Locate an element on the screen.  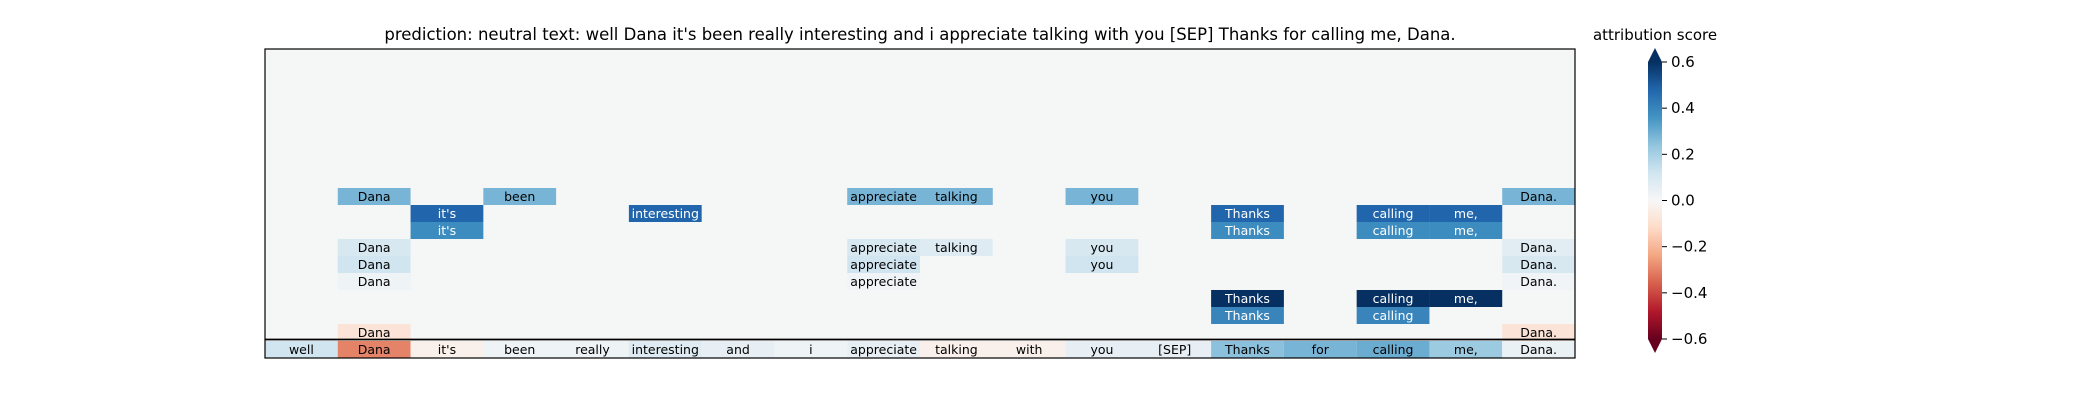
input-token-label: calling is located at coordinates (1393, 349).